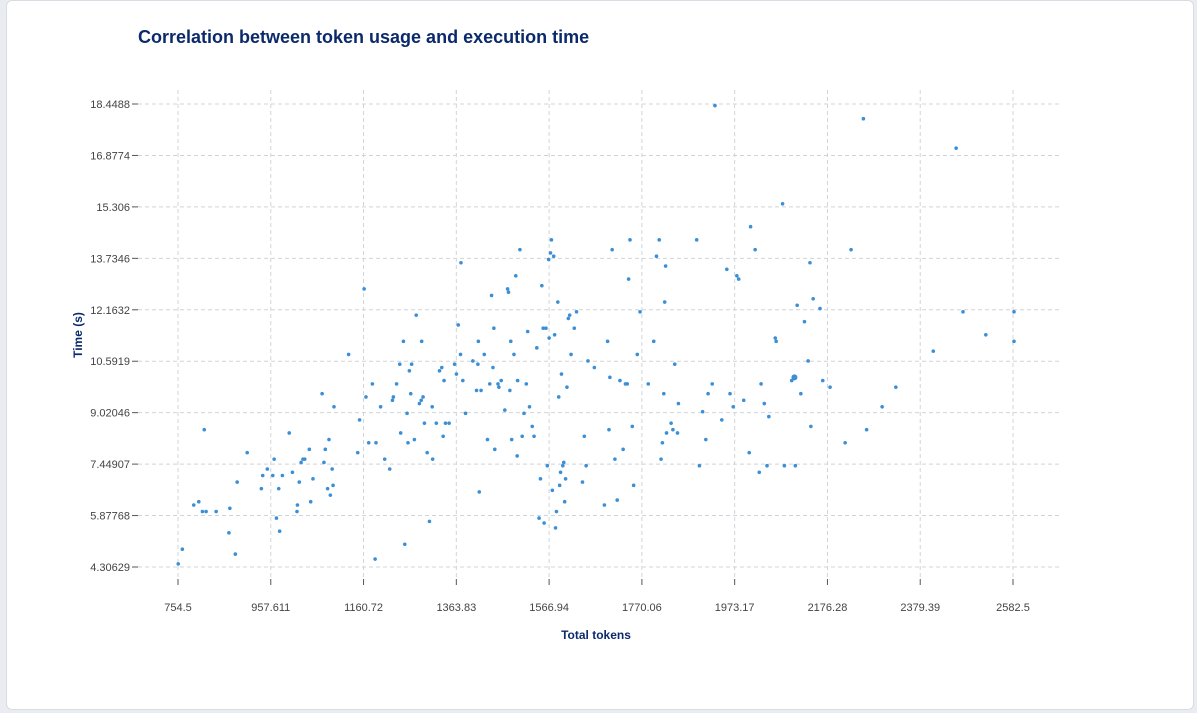 Image resolution: width=1197 pixels, height=713 pixels. Describe the element at coordinates (794, 377) in the screenshot. I see `highlighted-data-point` at that location.